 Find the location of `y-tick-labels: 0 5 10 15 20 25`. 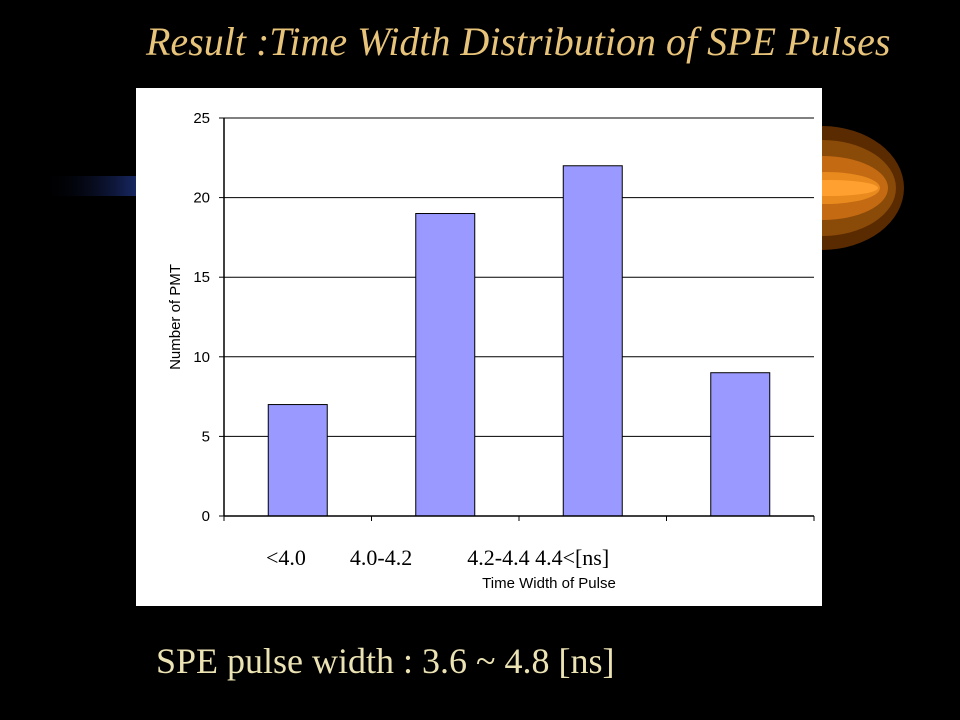

y-tick-labels: 0 5 10 15 20 25 is located at coordinates (201, 317).